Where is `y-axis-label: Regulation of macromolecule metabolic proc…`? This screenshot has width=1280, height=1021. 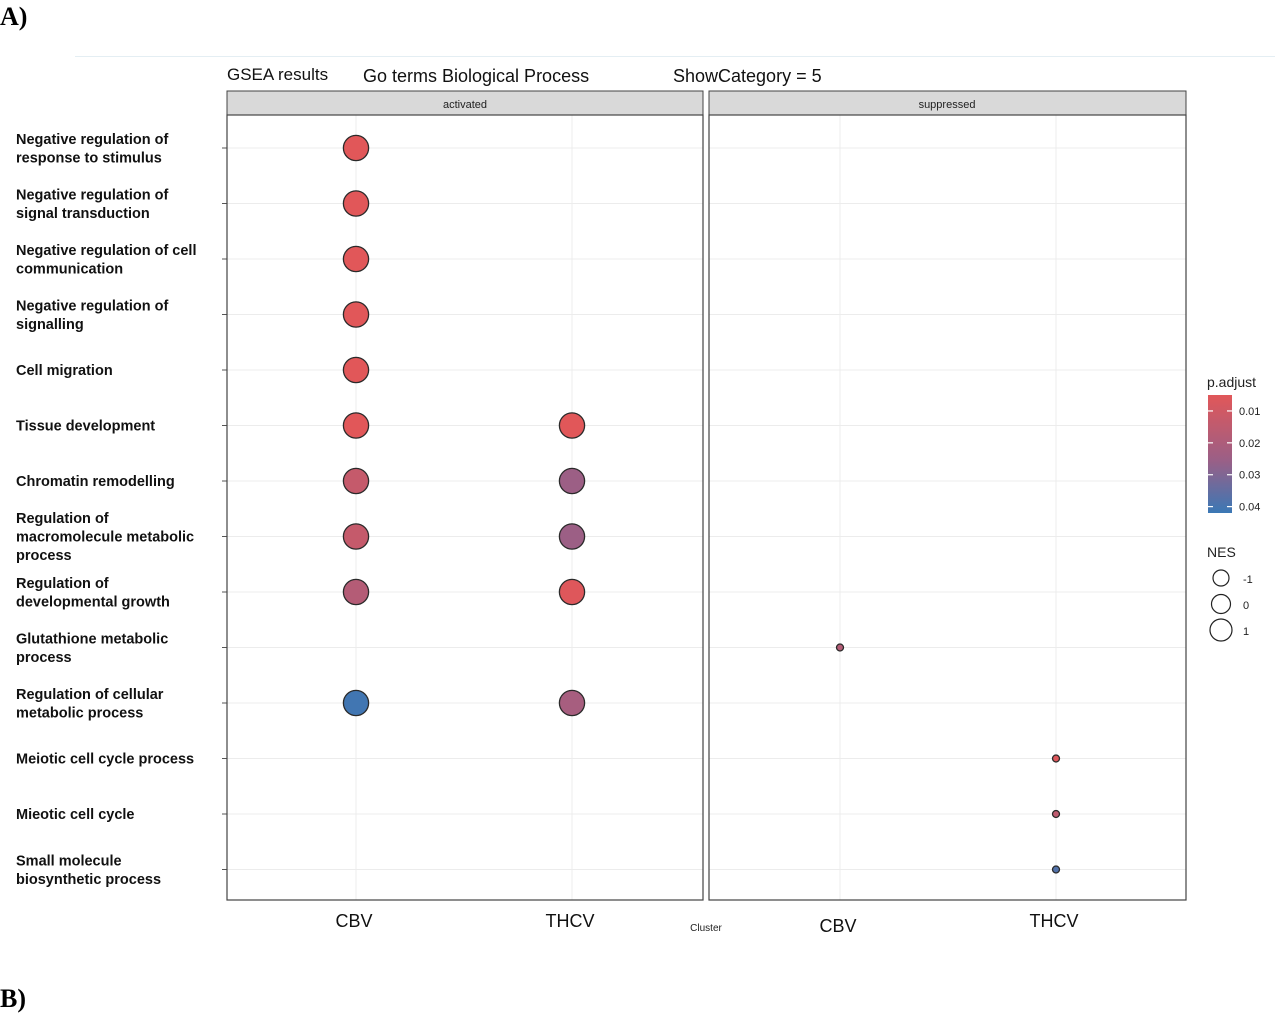
y-axis-label: Regulation of macromolecule metabolic proc… is located at coordinates (105, 537).